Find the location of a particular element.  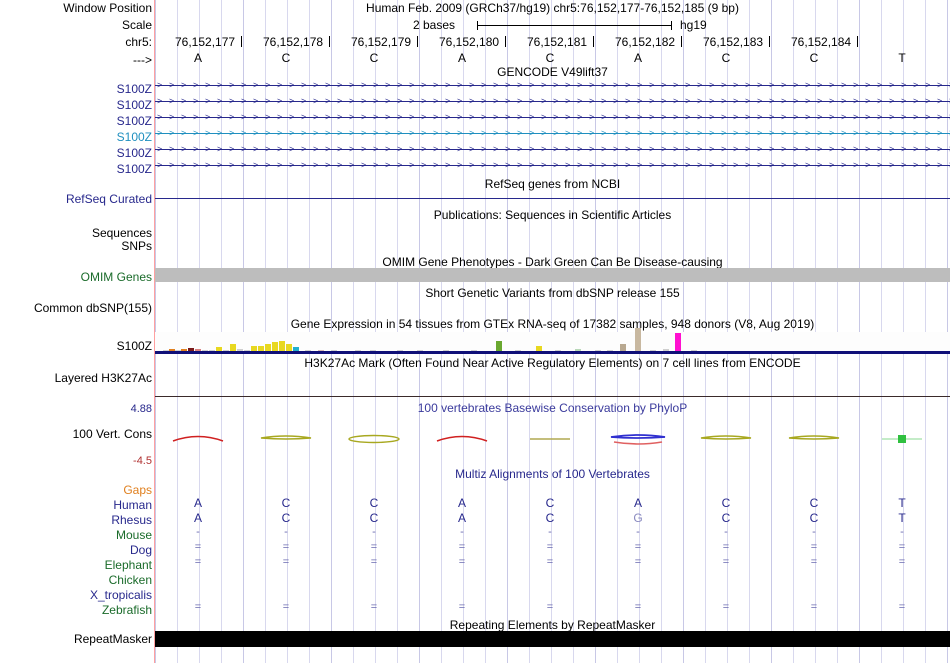

label-species-zebrafish: Zebrafish is located at coordinates (126, 610).